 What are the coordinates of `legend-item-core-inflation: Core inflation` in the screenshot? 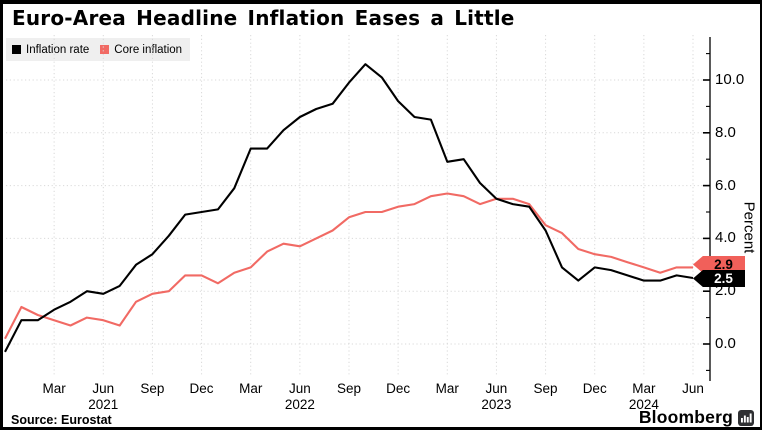 It's located at (141, 50).